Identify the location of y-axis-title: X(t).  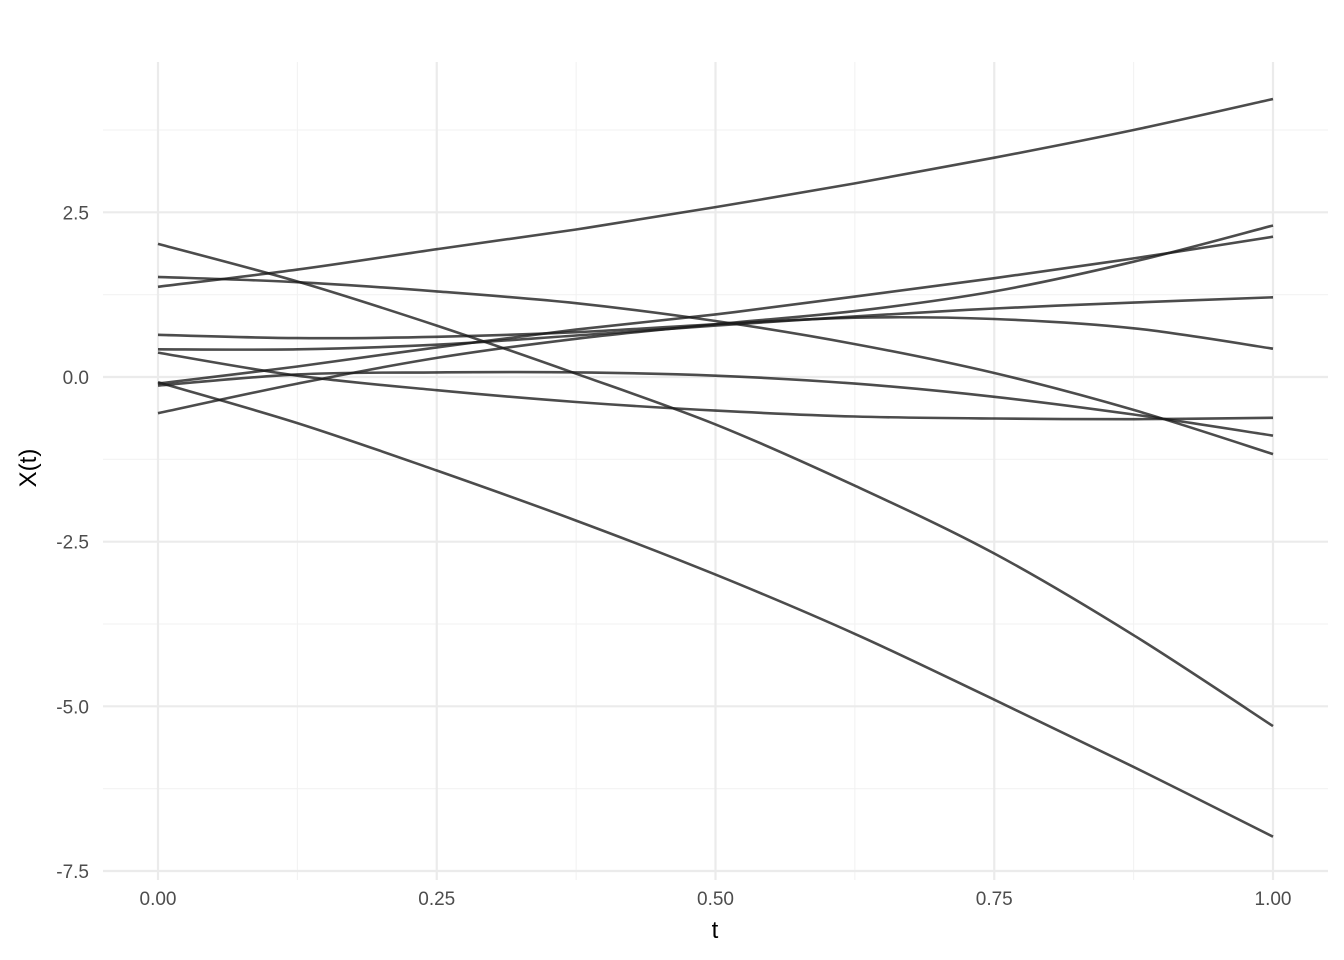
(28, 468).